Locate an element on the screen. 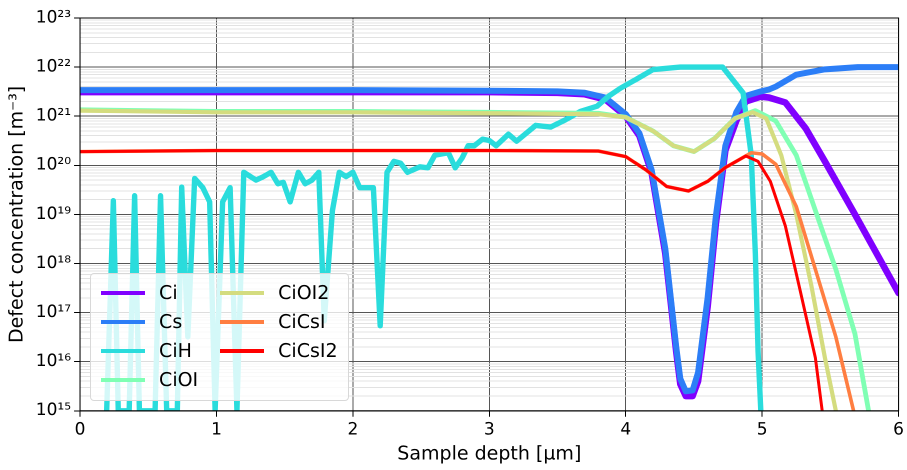 Image resolution: width=907 pixels, height=470 pixels. x-tick-label: 2 is located at coordinates (352, 429).